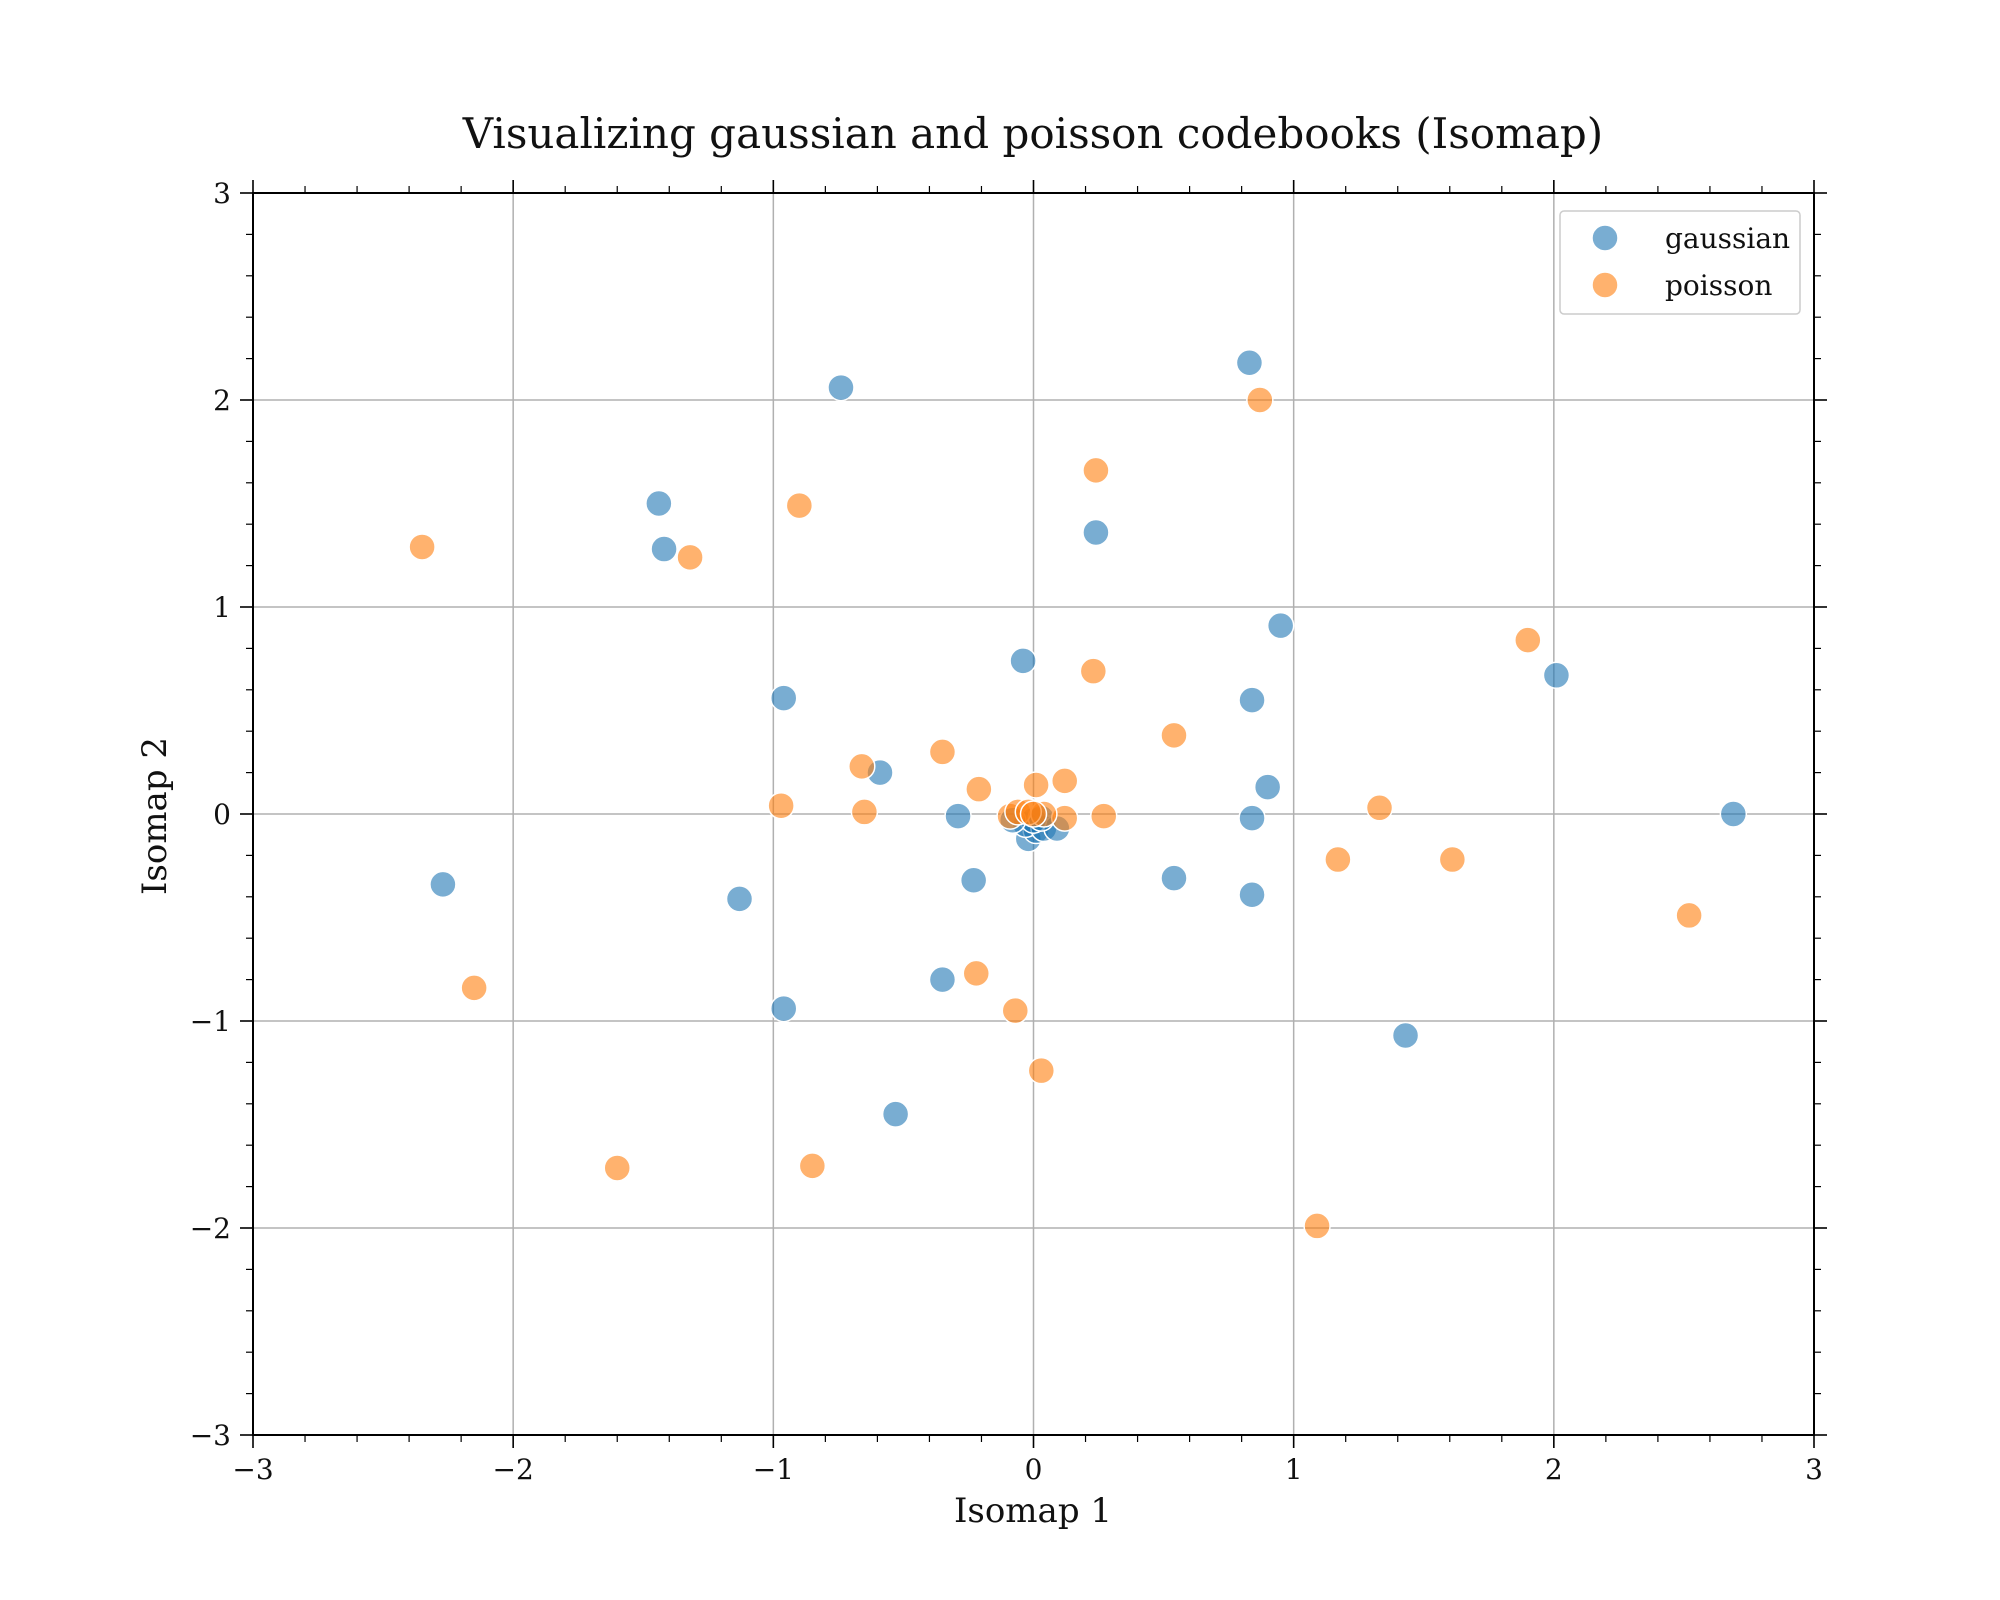 The height and width of the screenshot is (1600, 2000). Describe the element at coordinates (155, 816) in the screenshot. I see `y-axis-title: Isomap 2` at that location.